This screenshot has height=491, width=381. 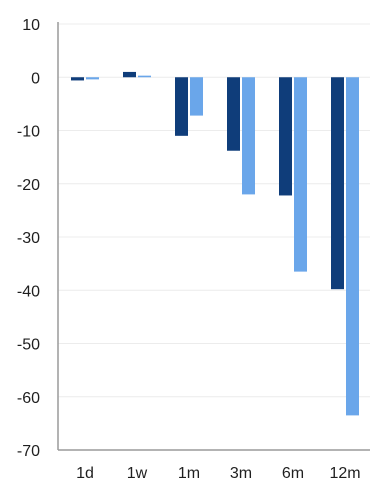 I want to click on y-tick-label: -60, so click(x=28, y=398).